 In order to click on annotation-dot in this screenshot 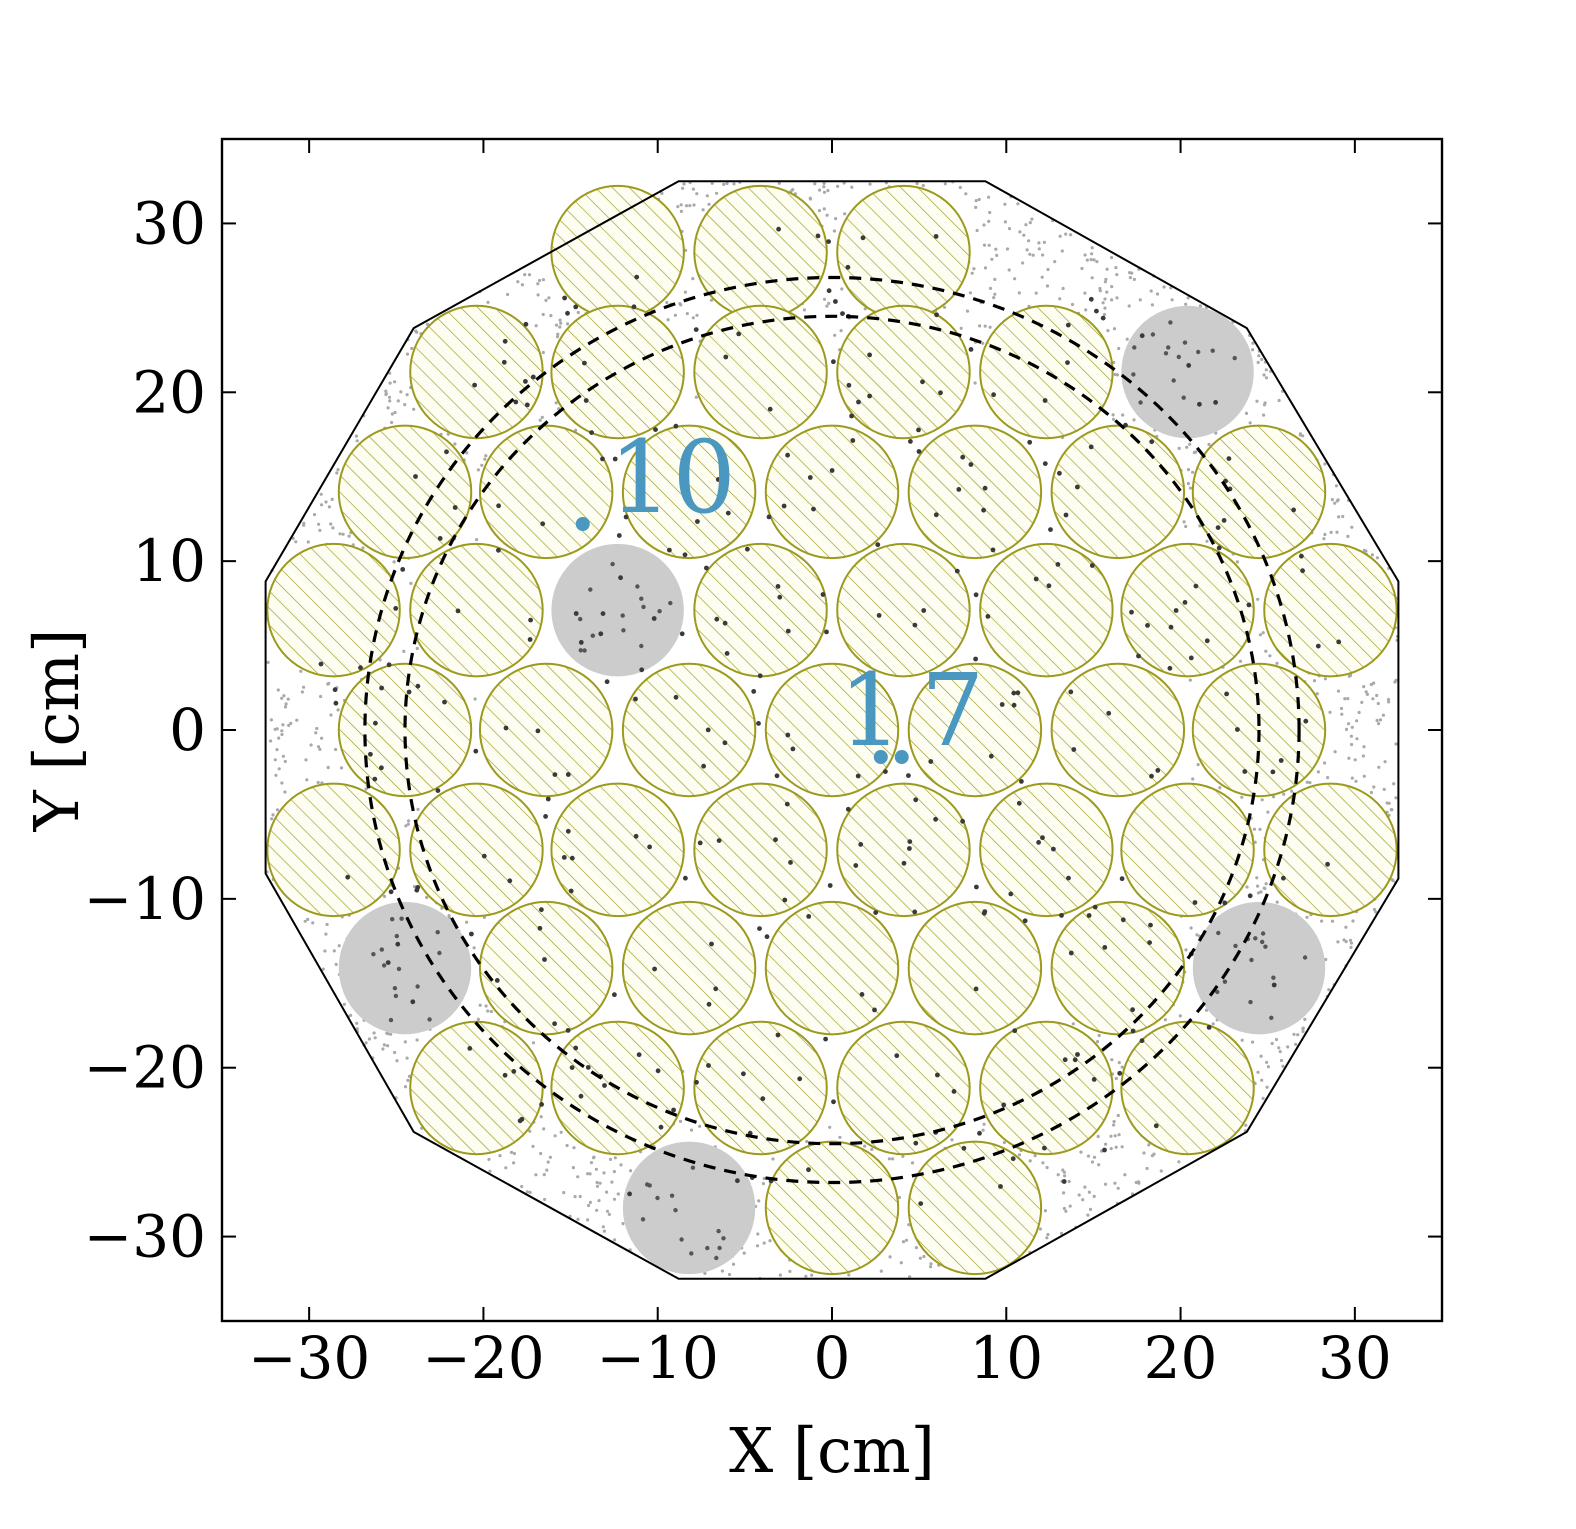, I will do `click(880, 757)`.